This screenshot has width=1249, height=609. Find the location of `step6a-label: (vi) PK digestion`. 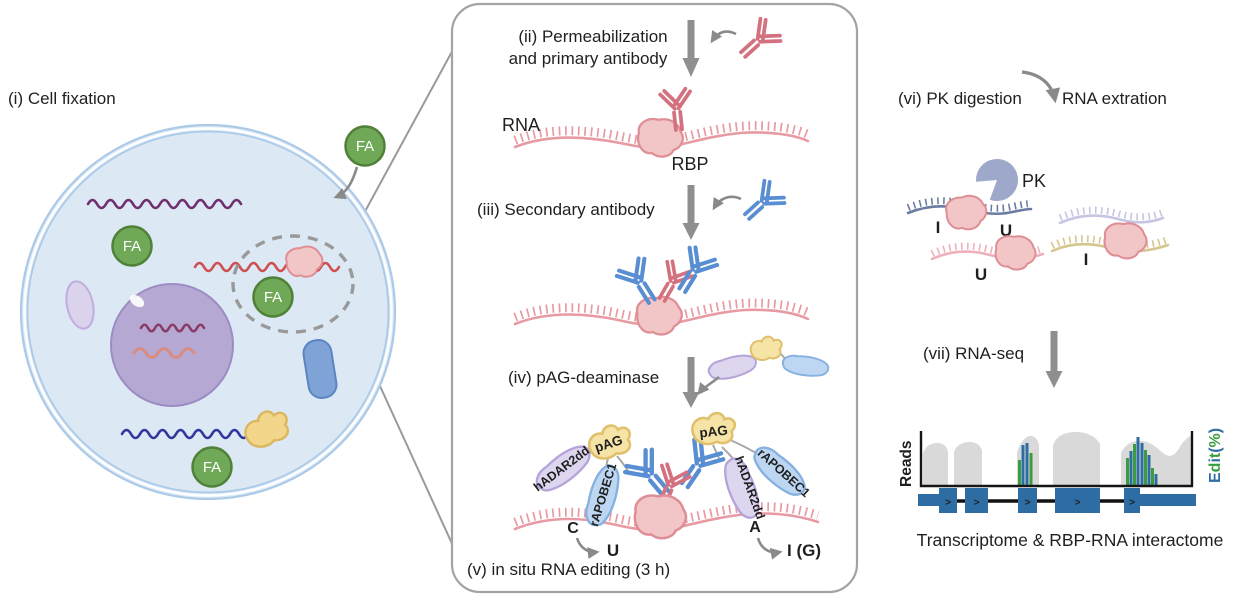

step6a-label: (vi) PK digestion is located at coordinates (960, 98).